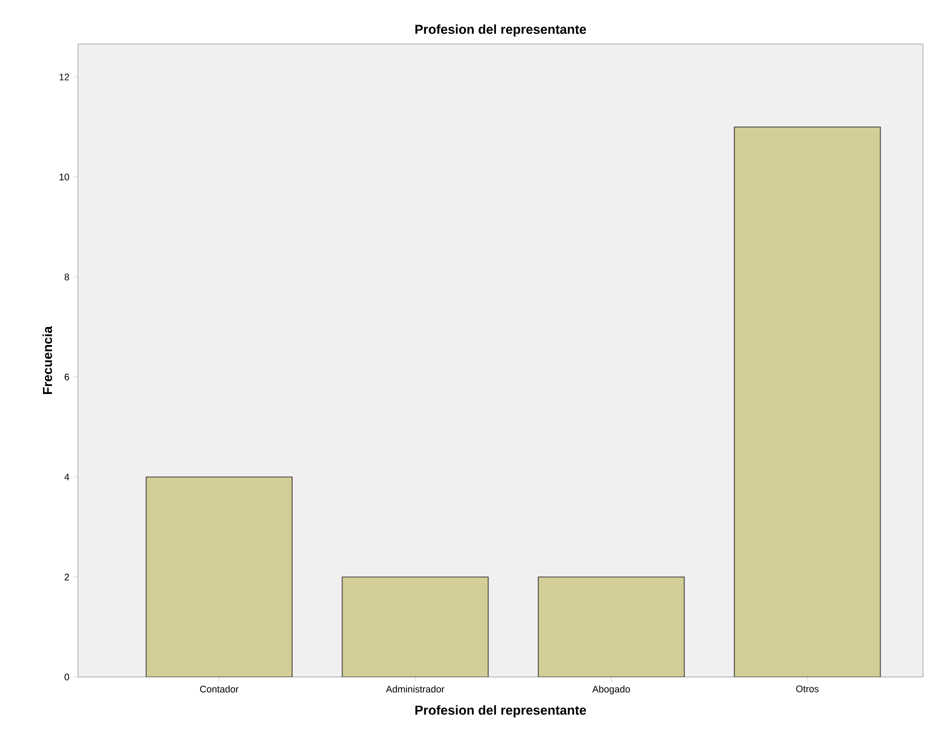  Describe the element at coordinates (67, 577) in the screenshot. I see `y-tick-label: 2` at that location.